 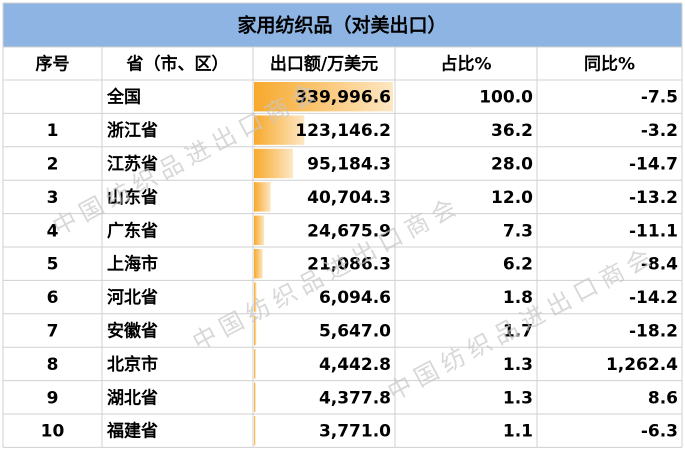 What do you see at coordinates (53, 231) in the screenshot?
I see `rank: 4` at bounding box center [53, 231].